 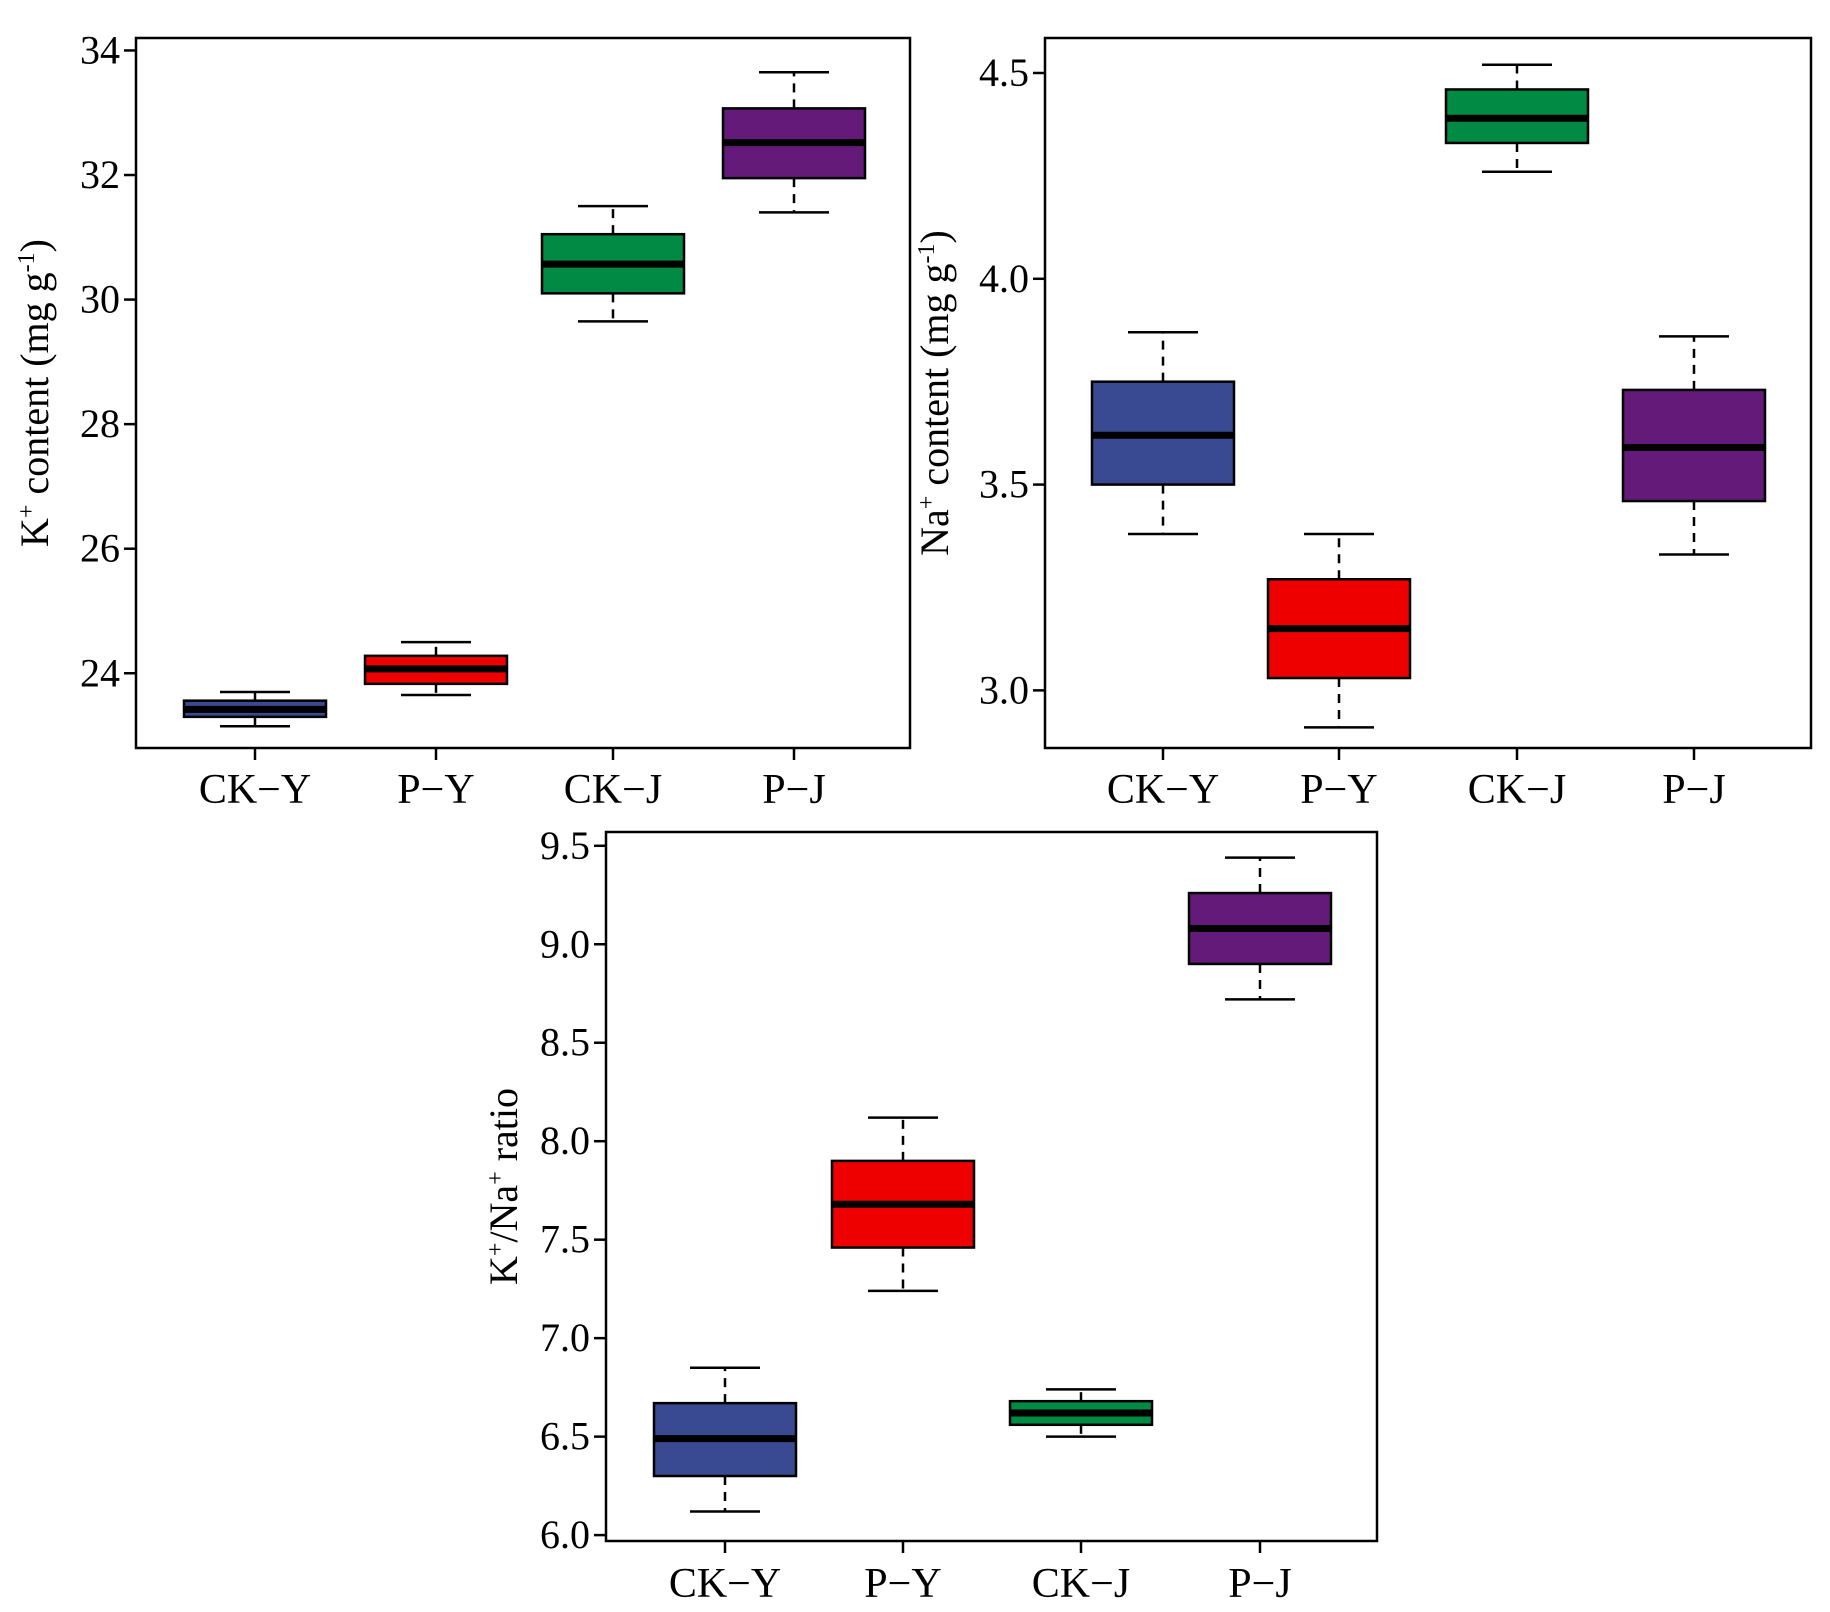 I want to click on y-axis-title-text: Na, so click(x=934, y=532).